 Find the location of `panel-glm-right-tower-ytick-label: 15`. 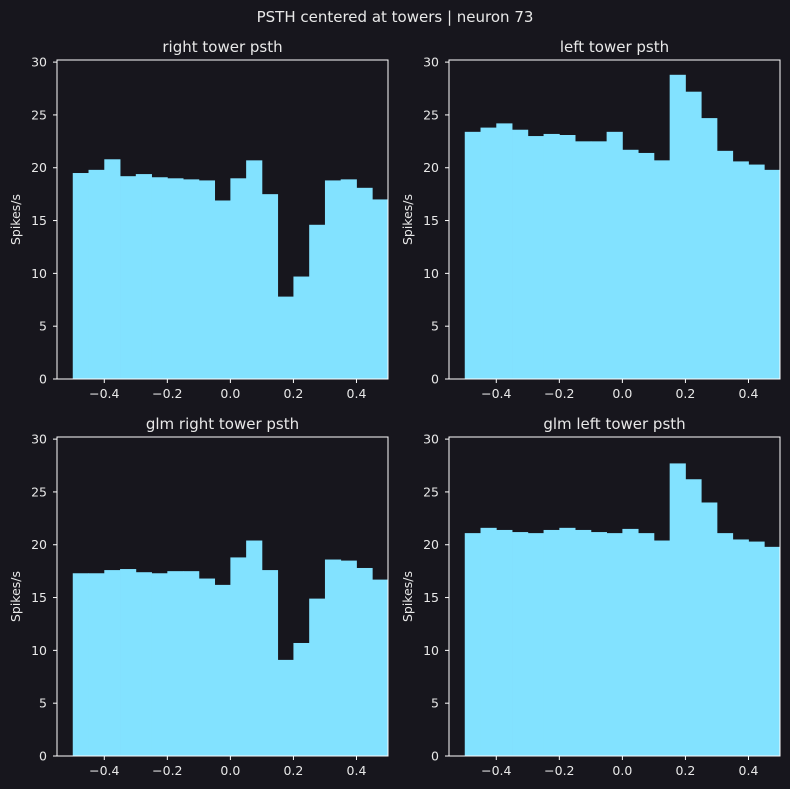

panel-glm-right-tower-ytick-label: 15 is located at coordinates (39, 597).